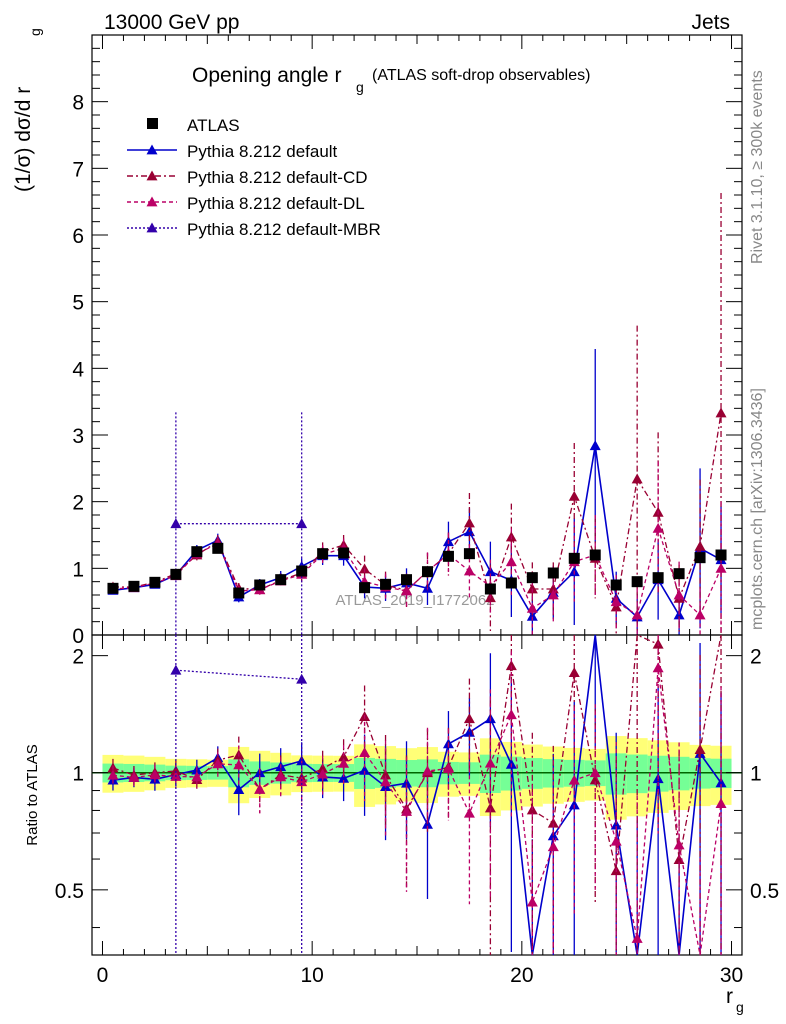 This screenshot has width=786, height=1024. I want to click on mcplots-label: mcplots.cern.ch [arXiv:1306.3436], so click(757, 509).